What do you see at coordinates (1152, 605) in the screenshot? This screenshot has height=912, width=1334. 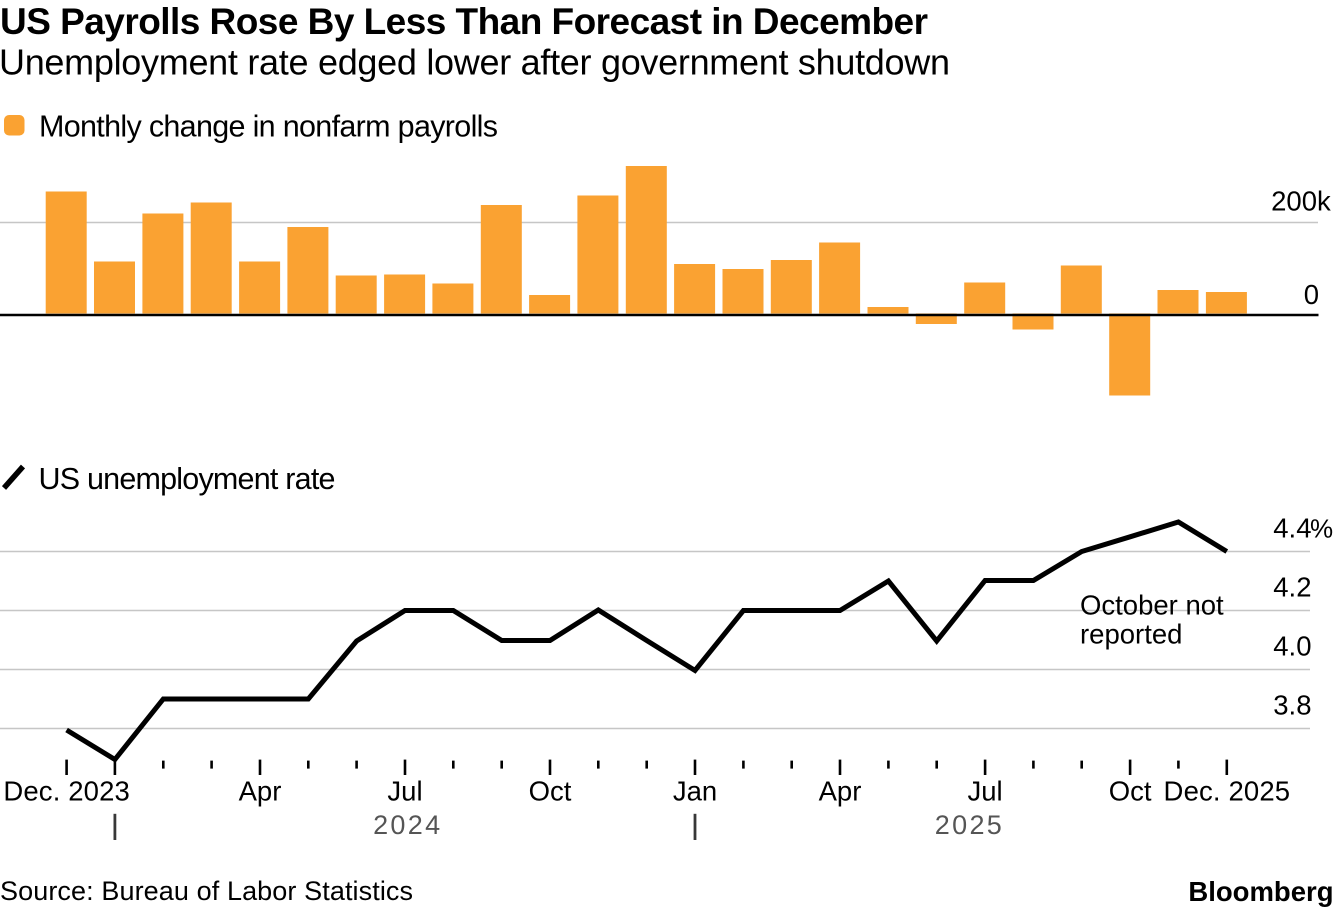 I see `svg-text: October not` at bounding box center [1152, 605].